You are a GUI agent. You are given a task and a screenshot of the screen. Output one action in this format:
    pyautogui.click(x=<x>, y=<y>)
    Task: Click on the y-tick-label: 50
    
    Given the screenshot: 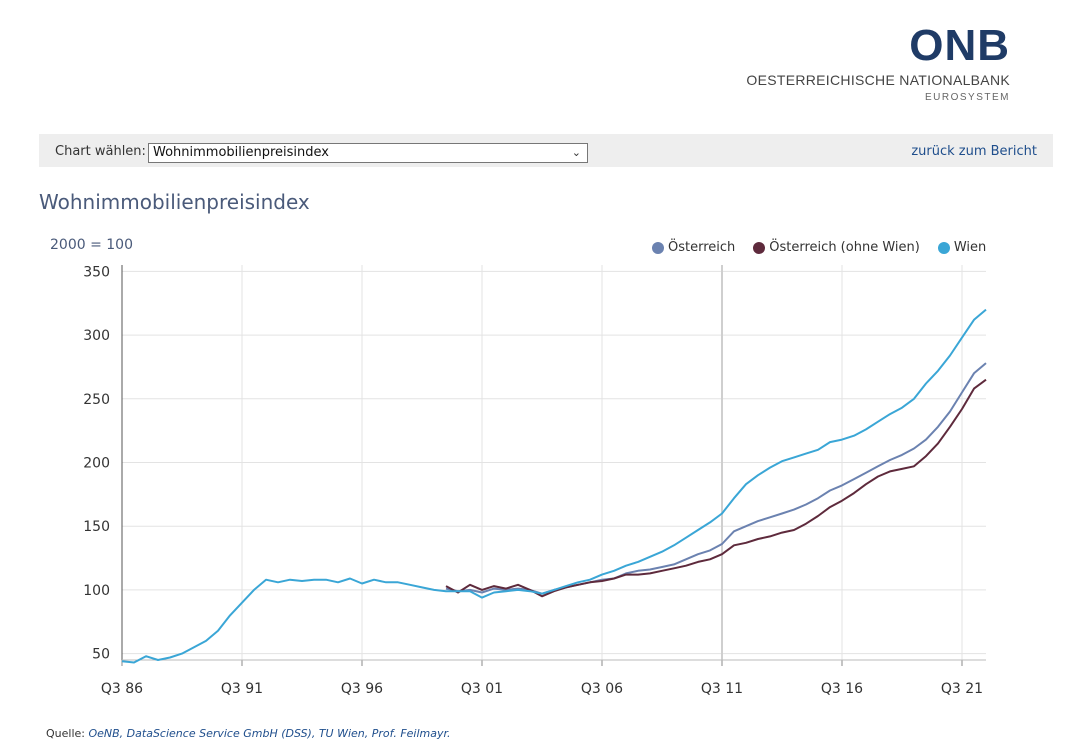 What is the action you would take?
    pyautogui.click(x=101, y=655)
    